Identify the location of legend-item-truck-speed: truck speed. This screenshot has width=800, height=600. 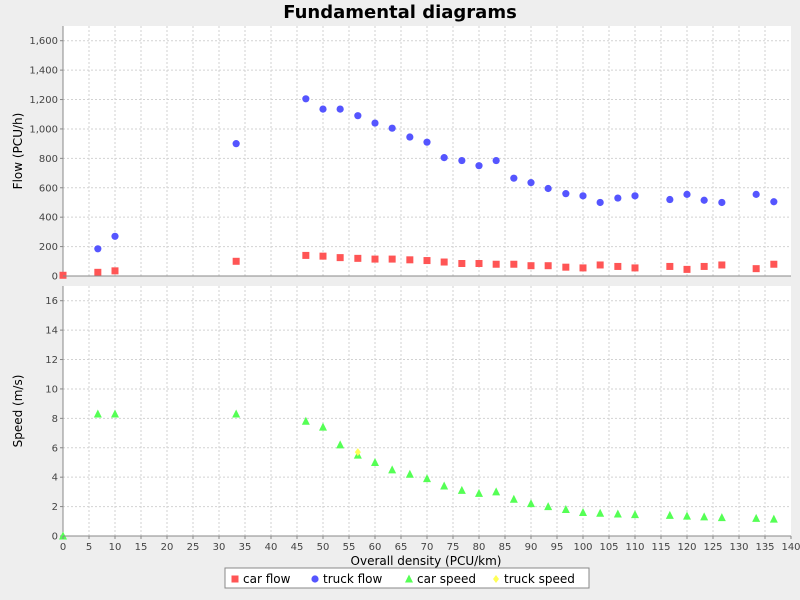
(534, 579).